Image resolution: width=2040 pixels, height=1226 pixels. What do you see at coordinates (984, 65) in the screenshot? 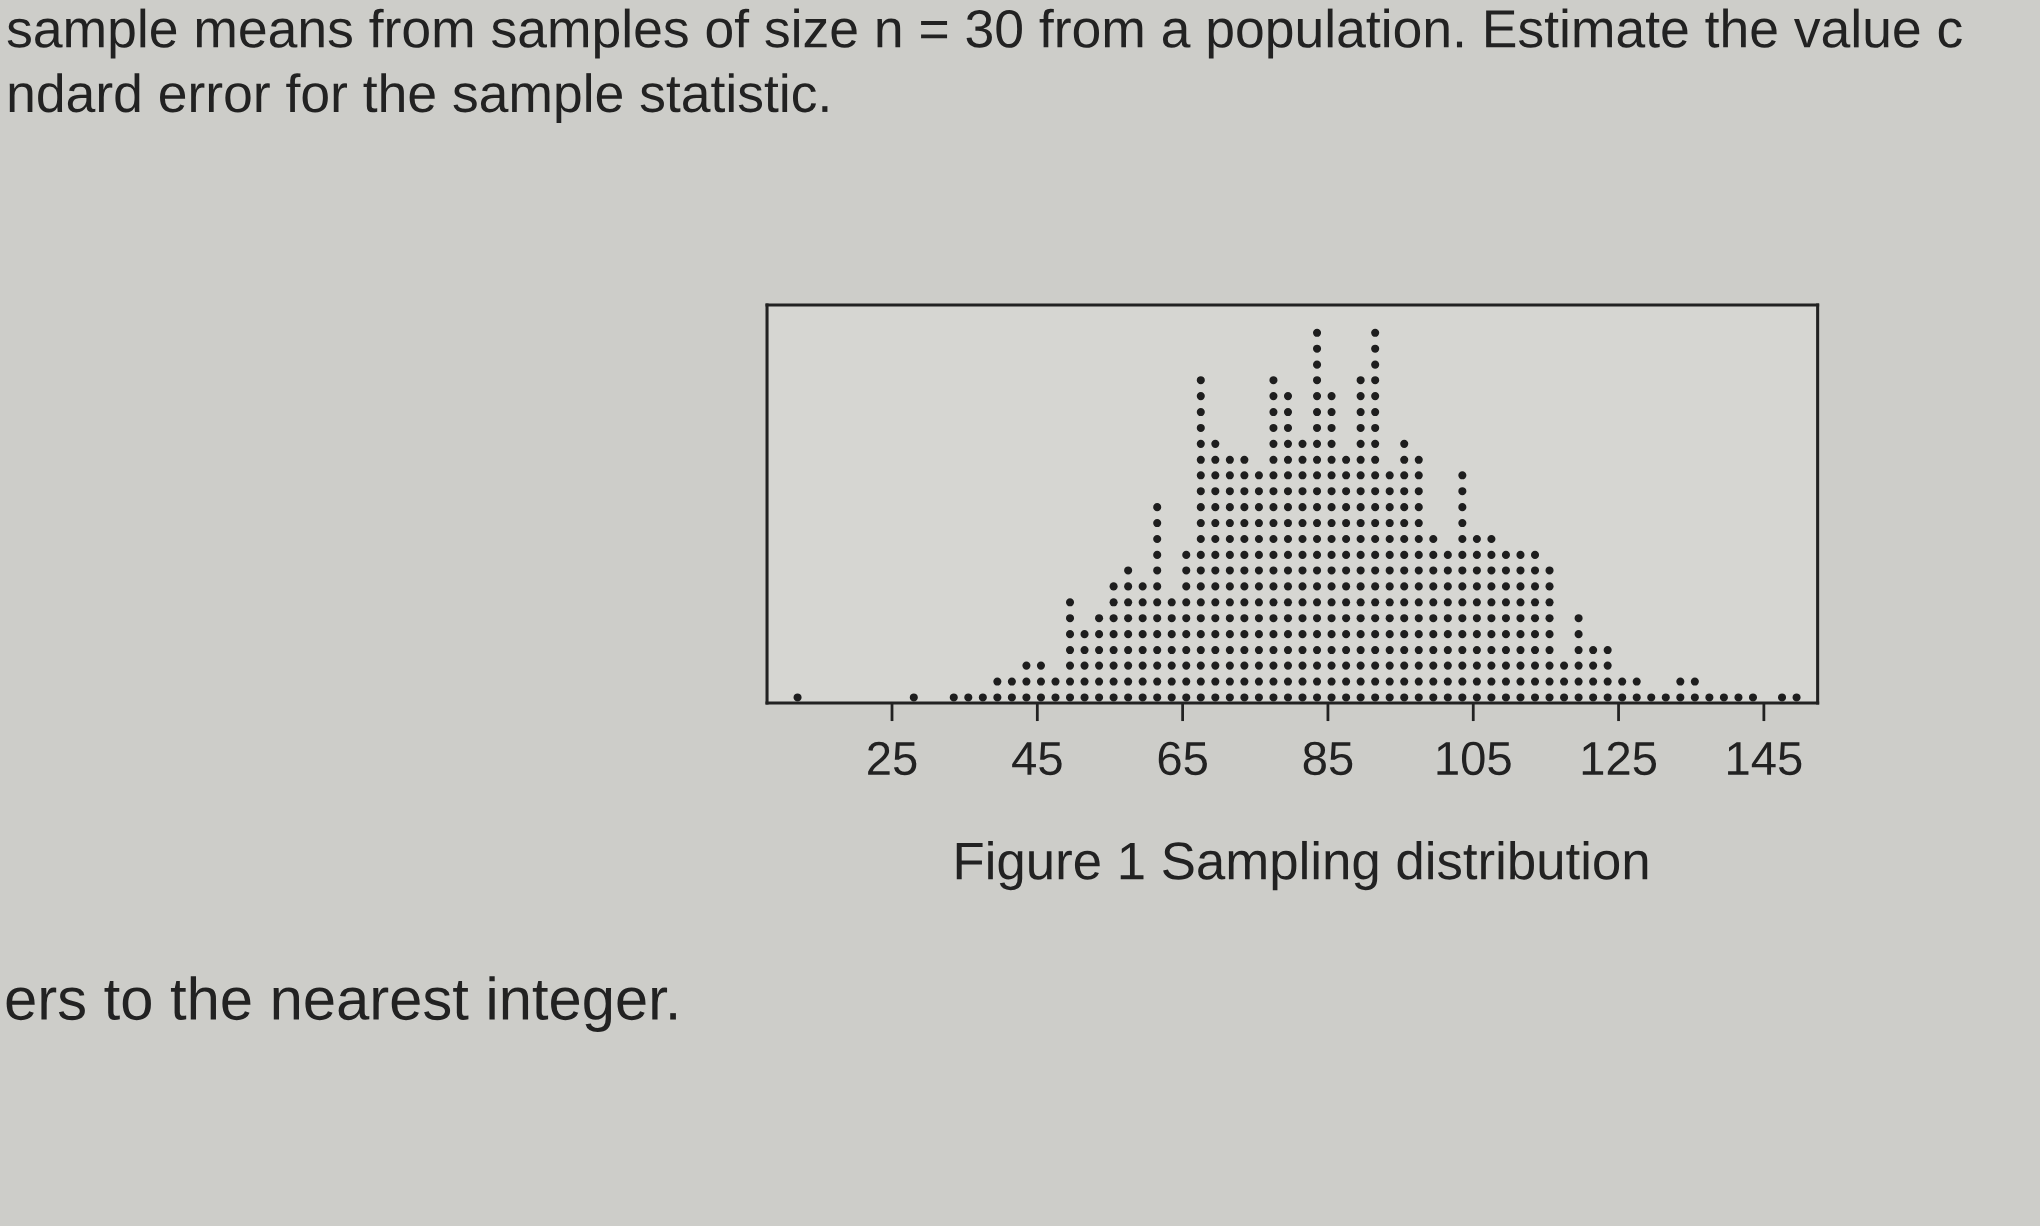
I see `chart-title: sample means from samples of size n = 30 from a population. Estimate the value c ndard error for the sample statistic.` at bounding box center [984, 65].